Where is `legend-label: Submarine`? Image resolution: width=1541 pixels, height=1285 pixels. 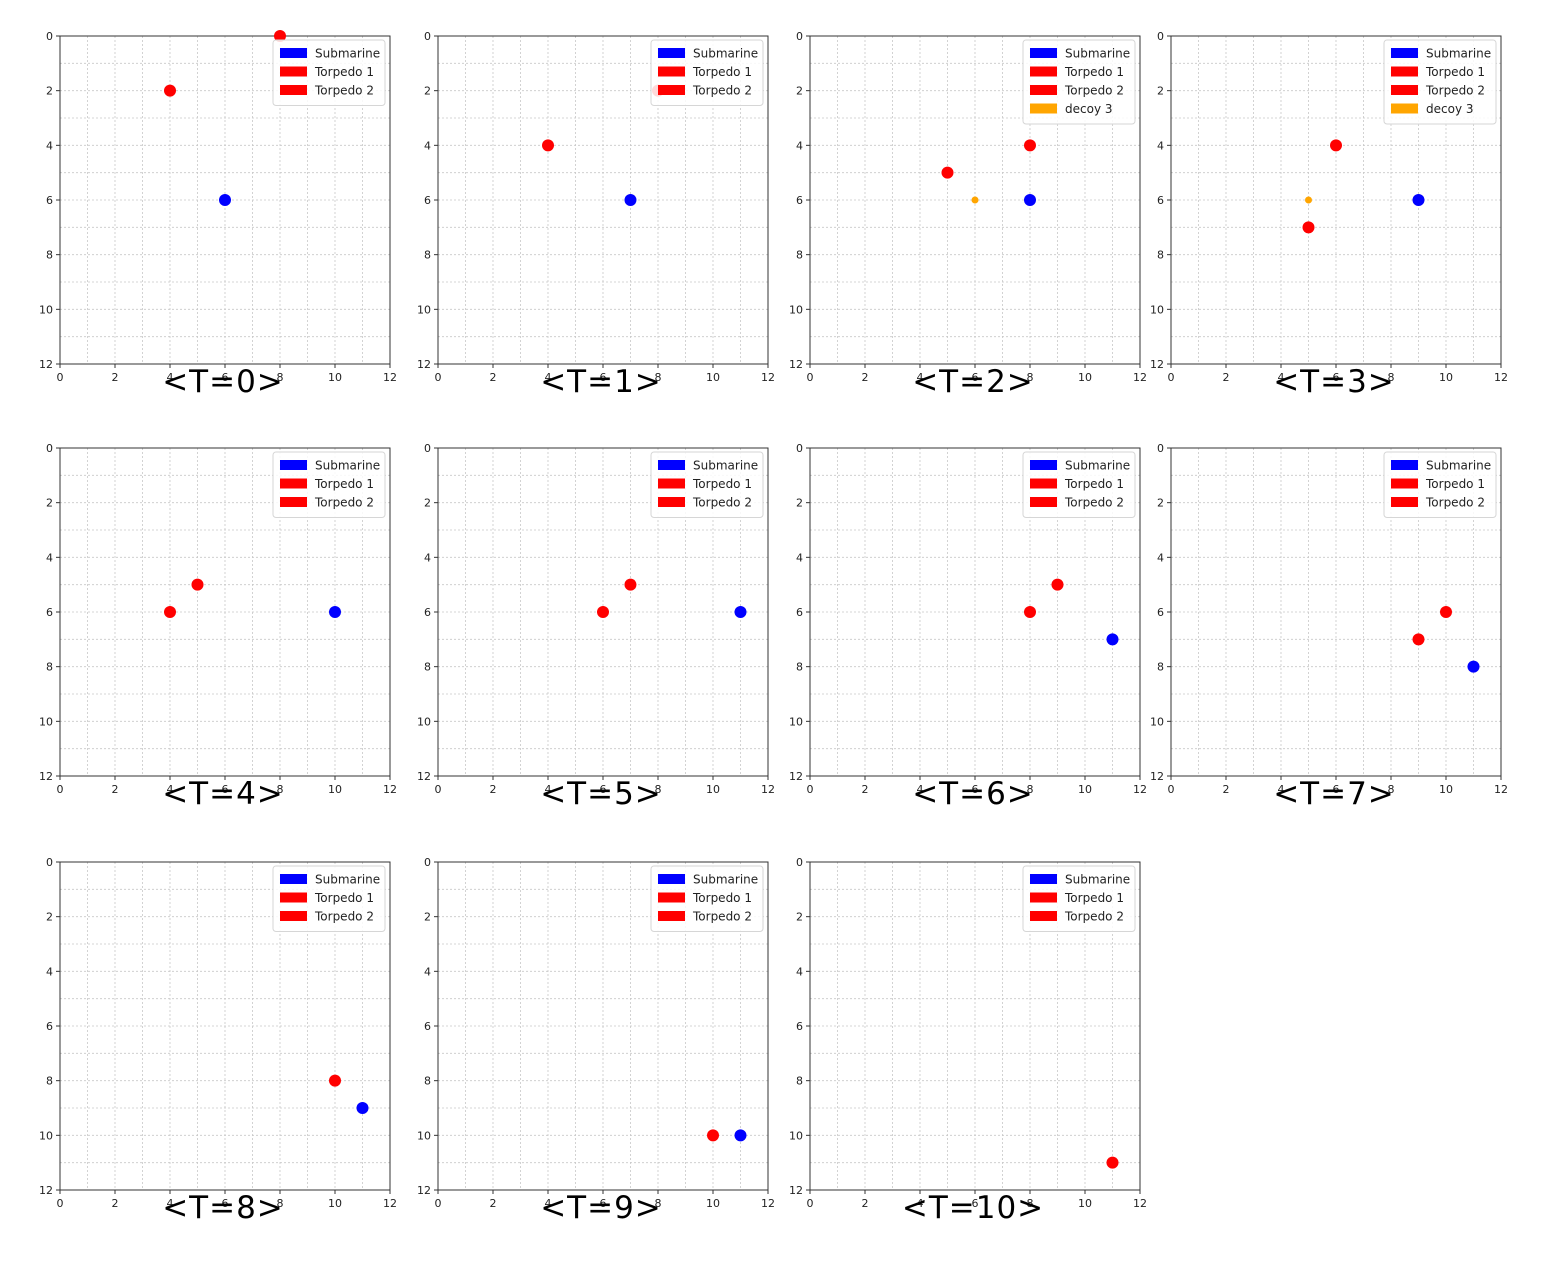 legend-label: Submarine is located at coordinates (1458, 466).